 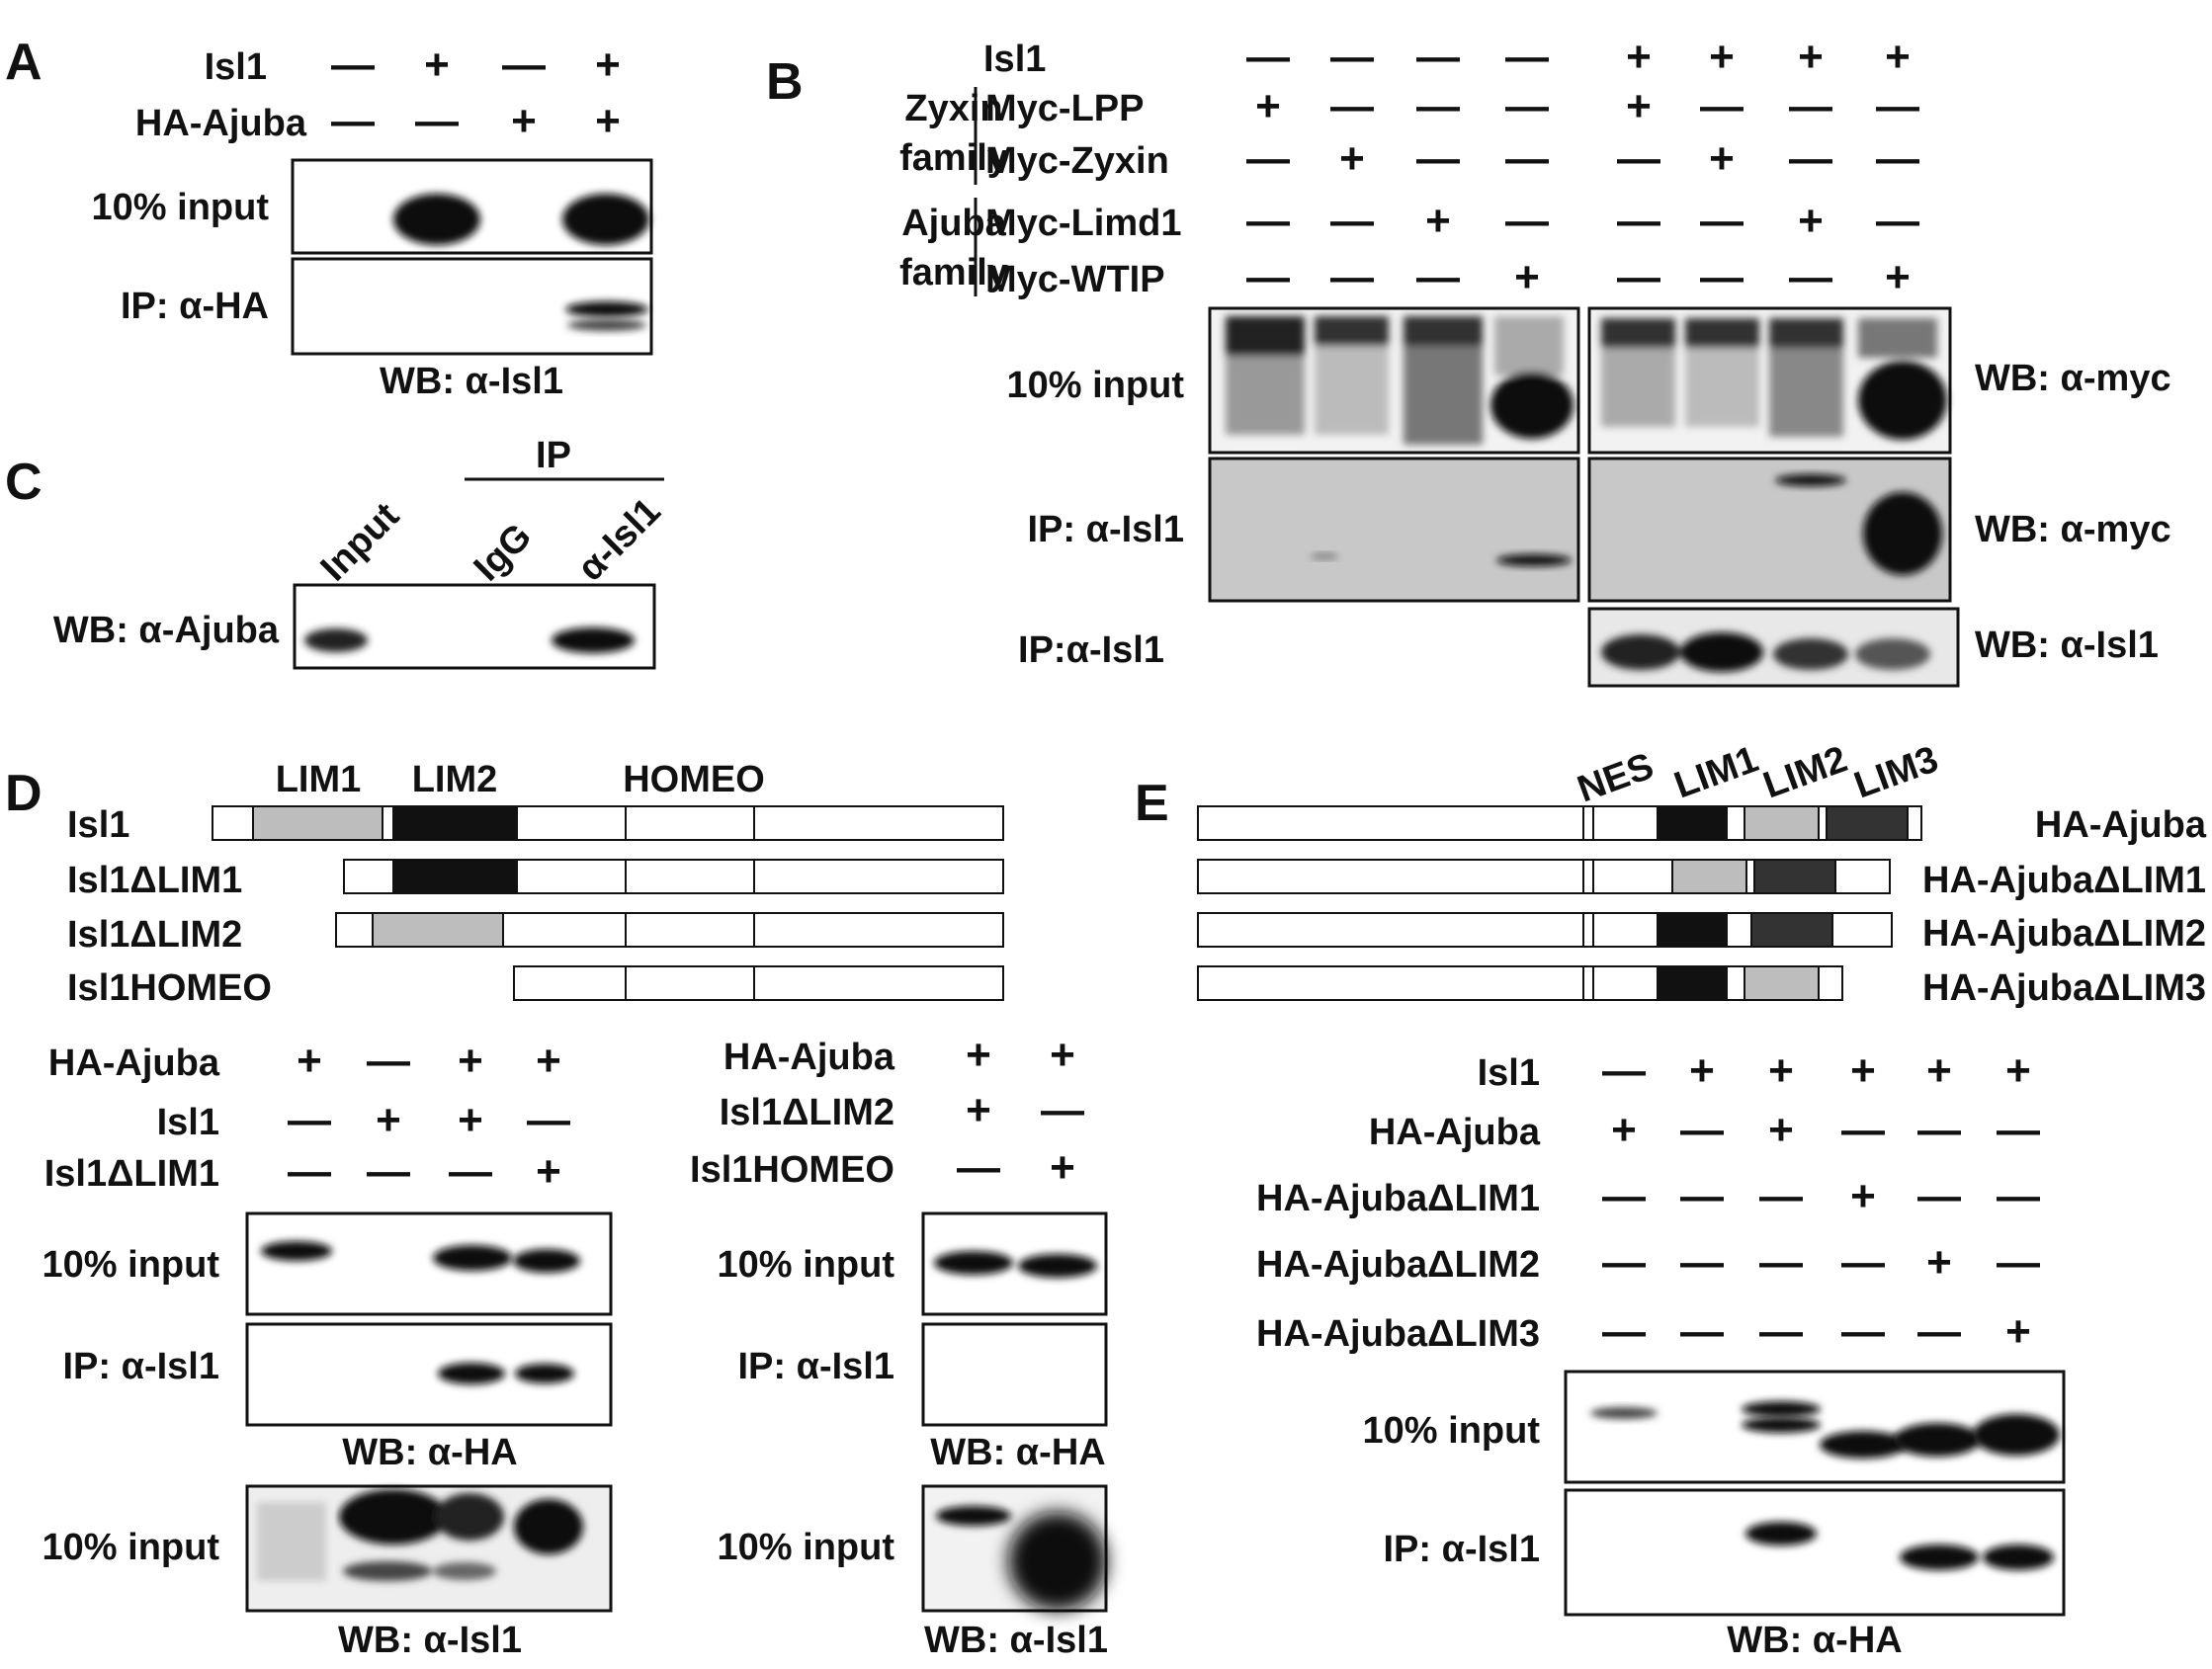 What do you see at coordinates (1814, 1640) in the screenshot?
I see `wb-label-e: WB: α-HA` at bounding box center [1814, 1640].